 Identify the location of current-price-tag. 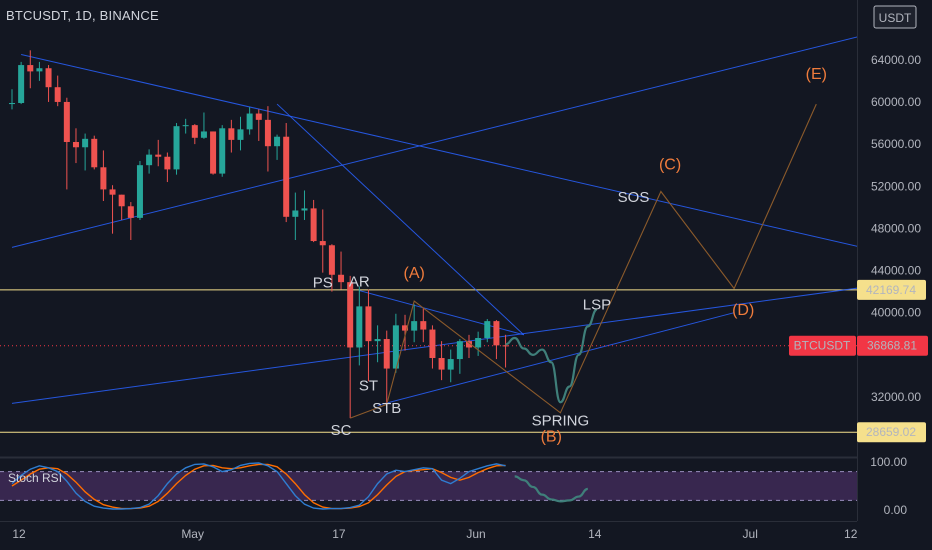
(892, 345).